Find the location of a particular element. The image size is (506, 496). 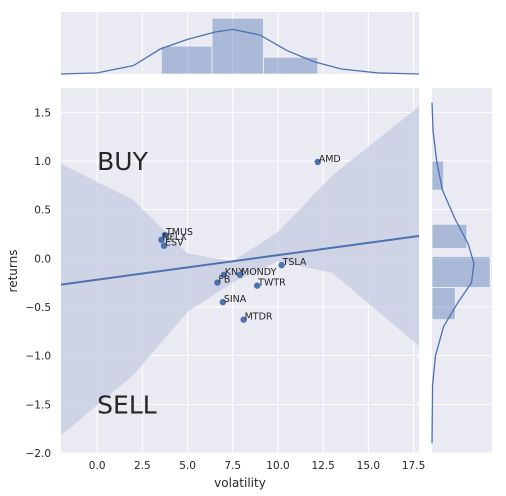

point-label-tmus: TMUS is located at coordinates (179, 232).